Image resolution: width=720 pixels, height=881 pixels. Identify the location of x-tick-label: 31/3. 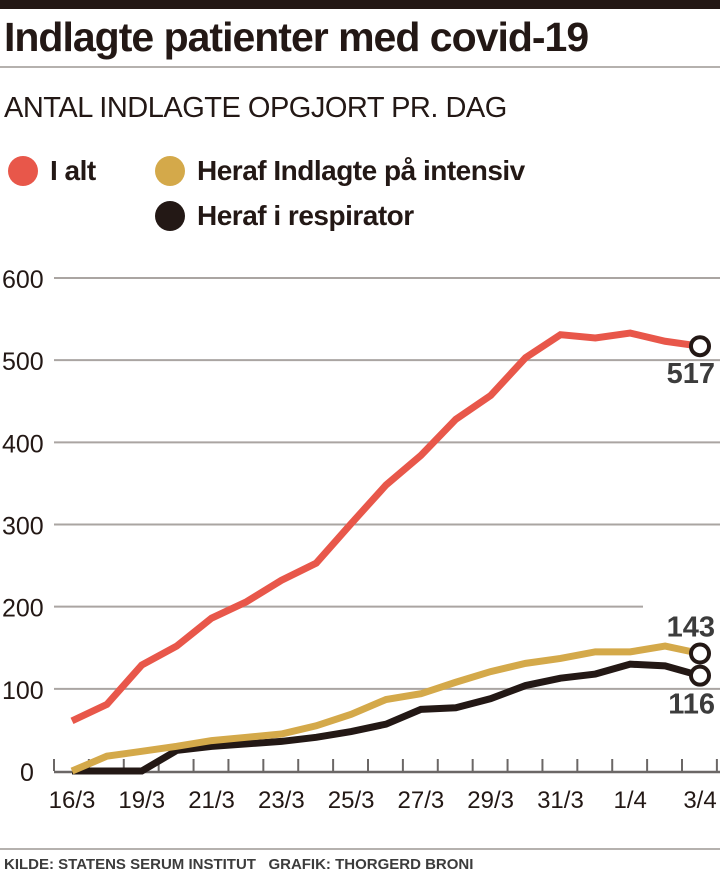
(560, 800).